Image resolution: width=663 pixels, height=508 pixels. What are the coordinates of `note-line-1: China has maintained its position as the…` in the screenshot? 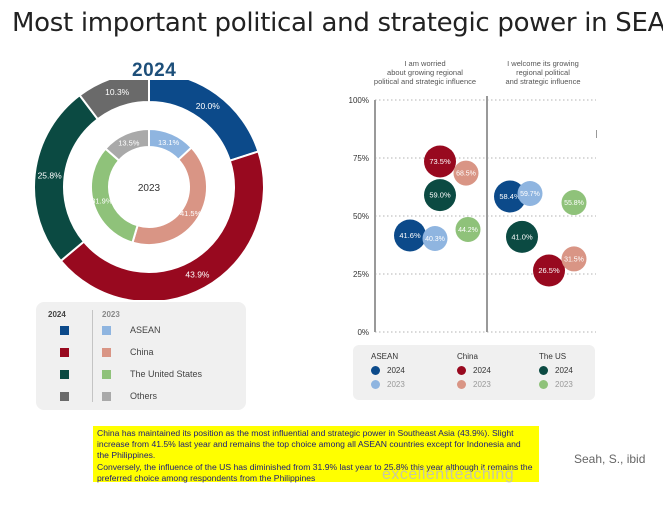 It's located at (309, 444).